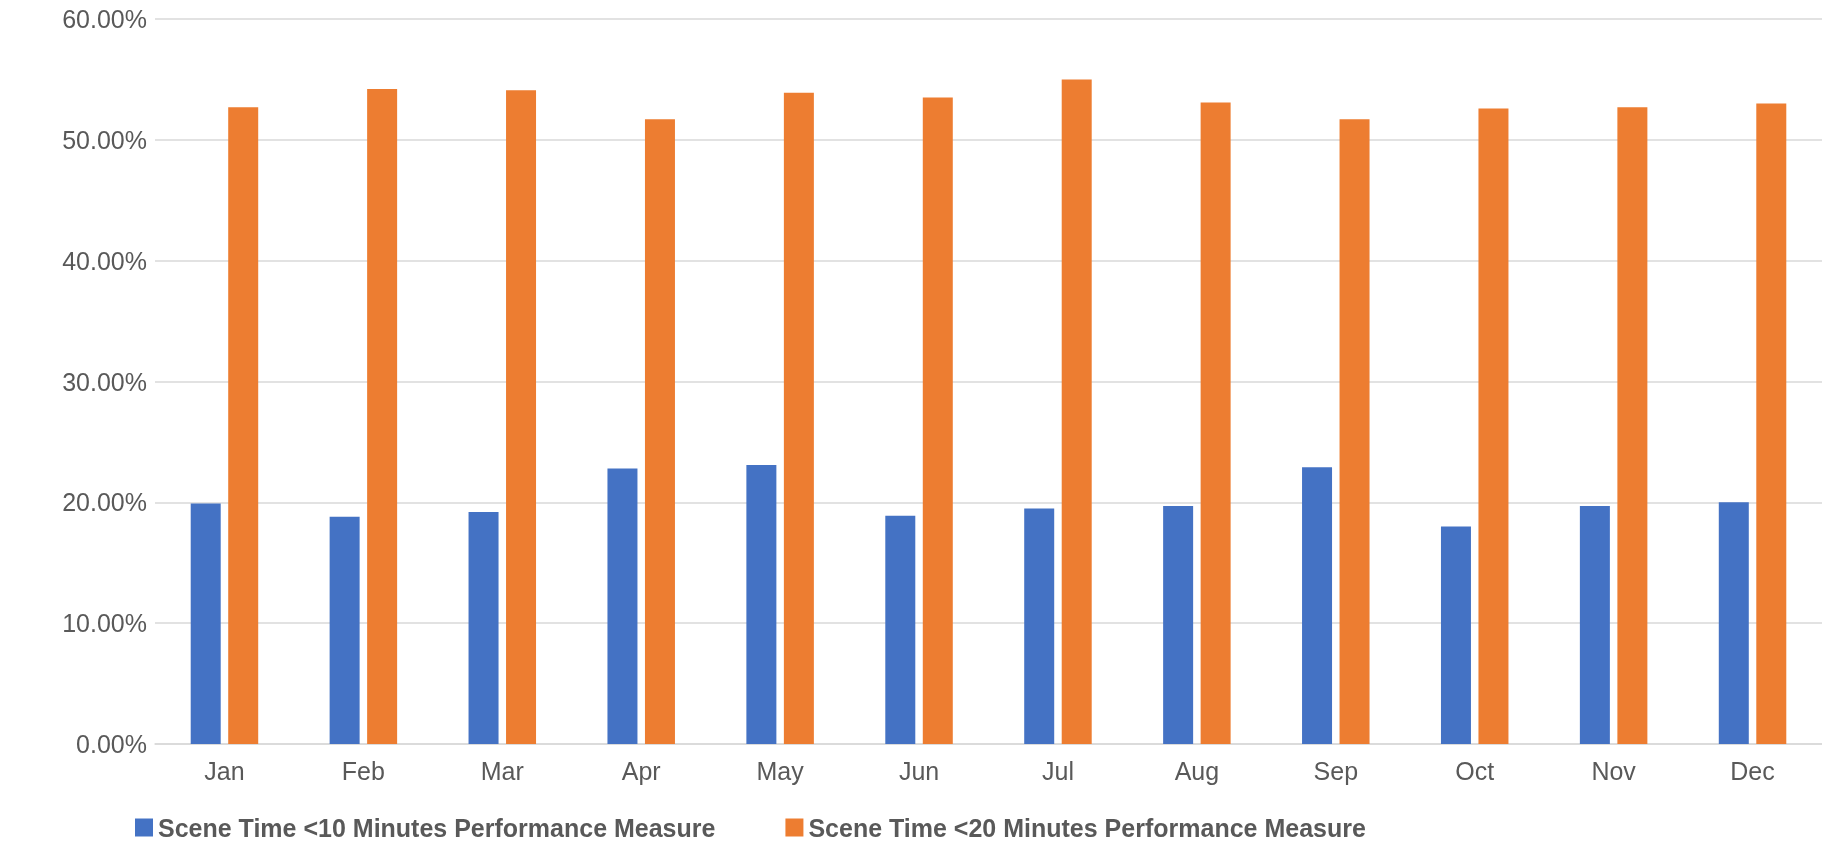  I want to click on x-tick-label: Sep, so click(1336, 770).